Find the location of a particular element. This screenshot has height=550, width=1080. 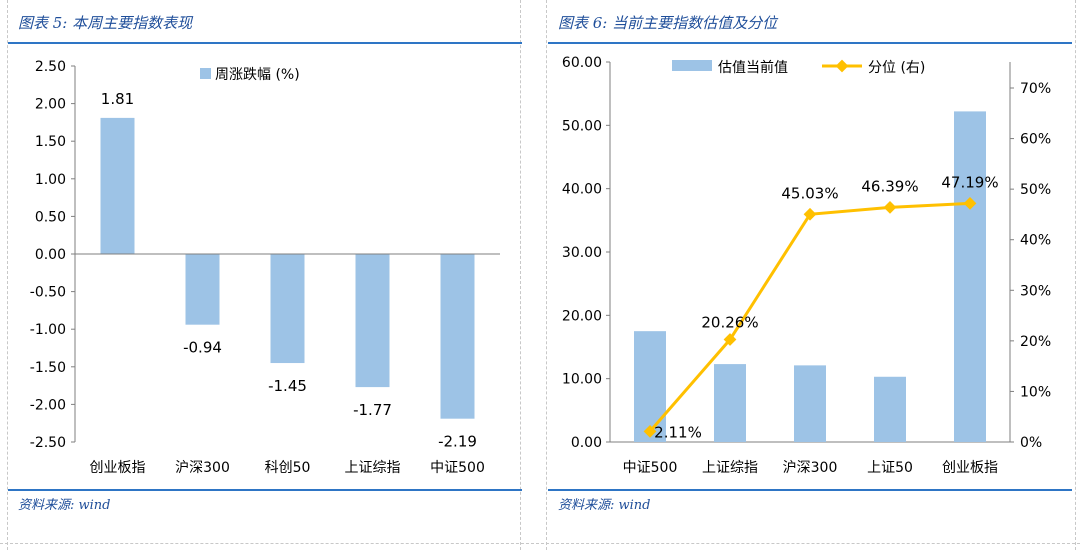

y-tick-label: 1.50 is located at coordinates (50, 142).